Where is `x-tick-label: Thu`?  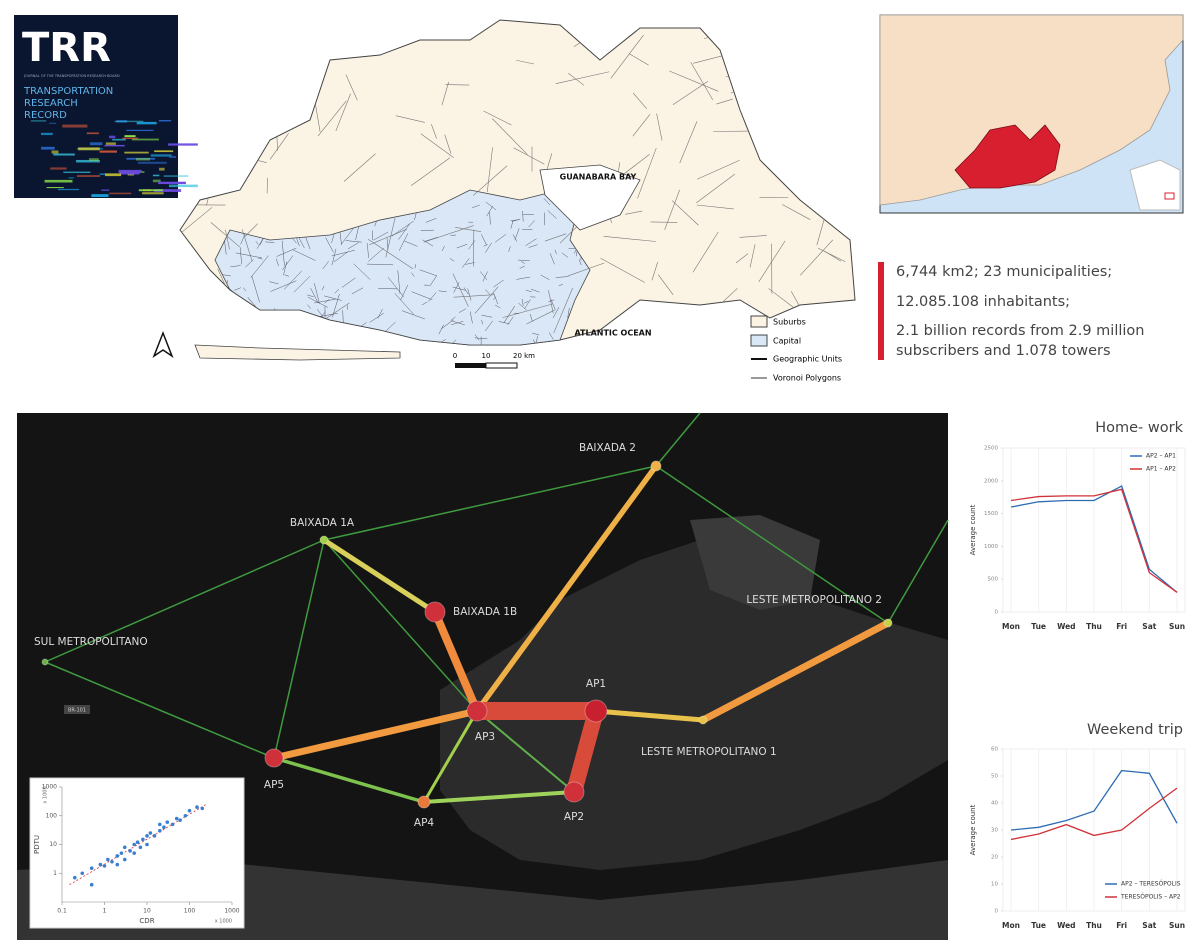 x-tick-label: Thu is located at coordinates (1094, 626).